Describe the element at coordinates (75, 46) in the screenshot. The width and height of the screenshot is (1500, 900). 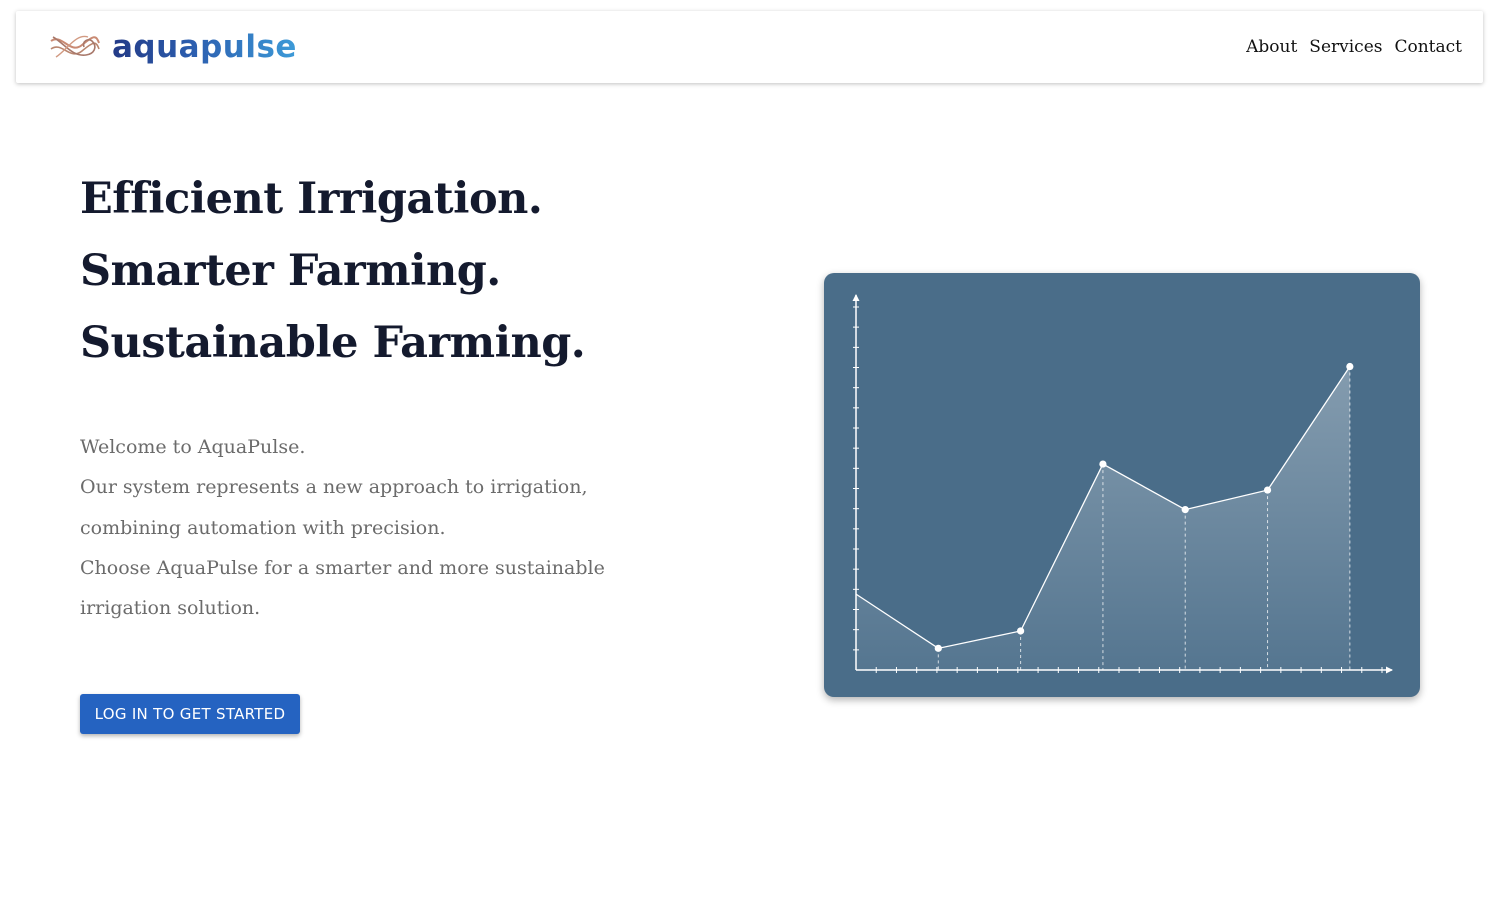
I see `wave-logo-icon` at that location.